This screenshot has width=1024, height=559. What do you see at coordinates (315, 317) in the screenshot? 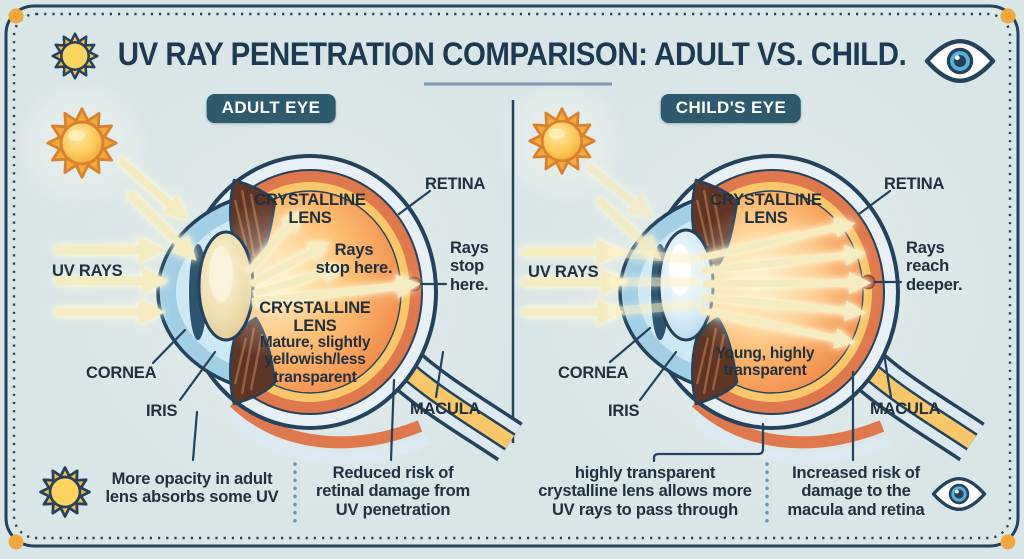
I see `adult-crystalline-lens-heading: CRYSTALLINE LENS` at bounding box center [315, 317].